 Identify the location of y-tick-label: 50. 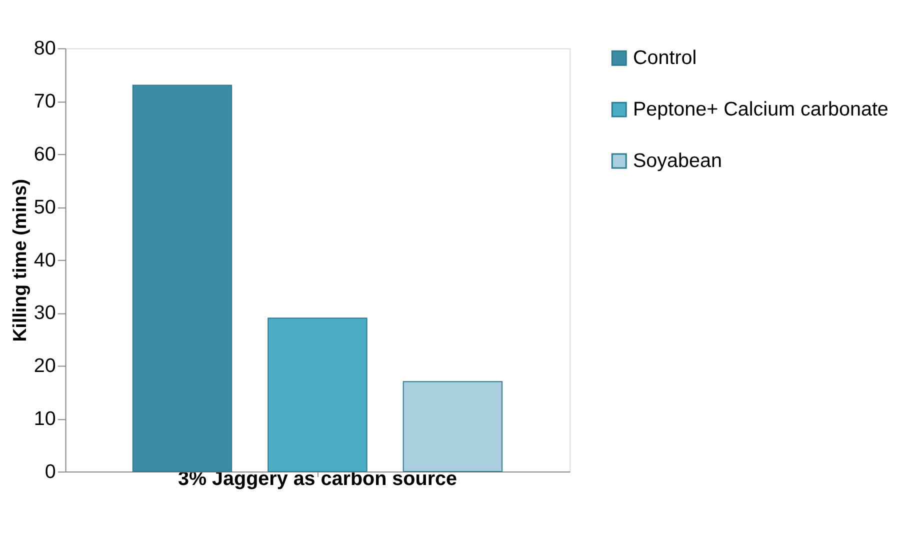
(45, 207).